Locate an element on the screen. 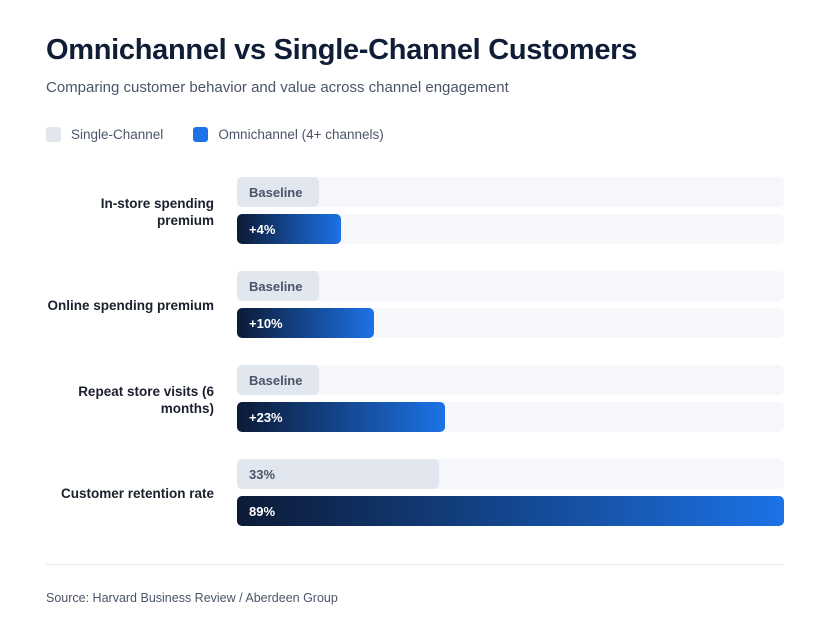 The image size is (835, 617). legend-item-single: Single-Channel is located at coordinates (104, 134).